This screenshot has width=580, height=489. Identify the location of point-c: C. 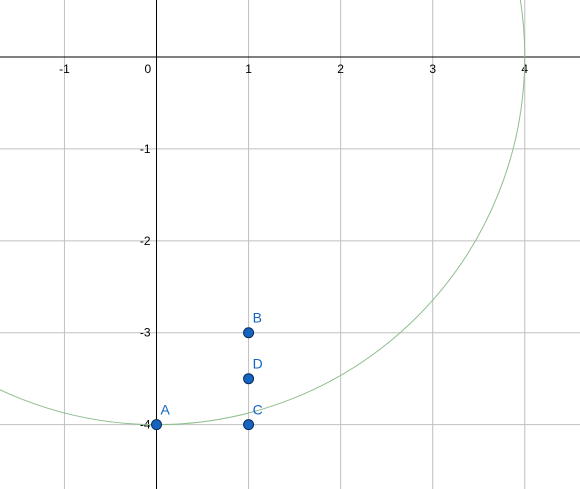
(253, 416).